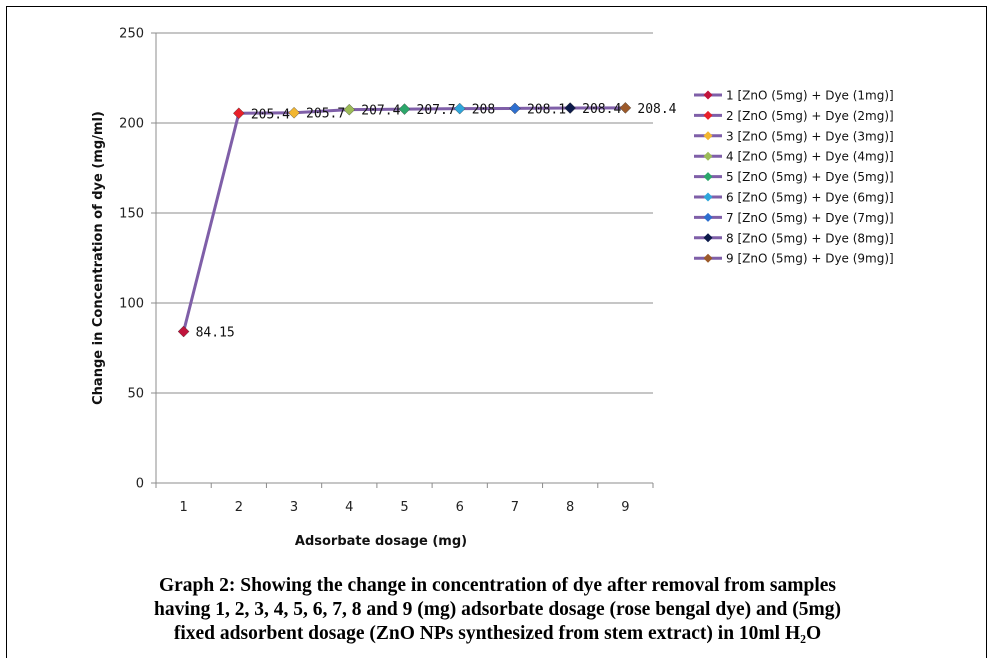 Image resolution: width=995 pixels, height=658 pixels. What do you see at coordinates (810, 198) in the screenshot?
I see `legend-label: 6 [ZnO (5mg) + Dye (6mg)]` at bounding box center [810, 198].